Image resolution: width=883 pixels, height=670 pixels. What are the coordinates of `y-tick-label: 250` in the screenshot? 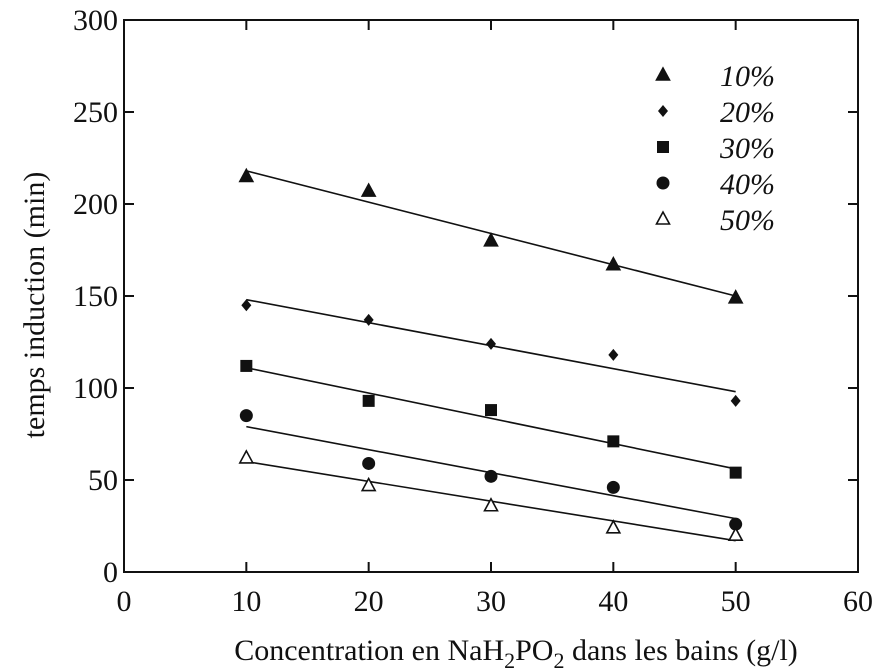 It's located at (95, 112).